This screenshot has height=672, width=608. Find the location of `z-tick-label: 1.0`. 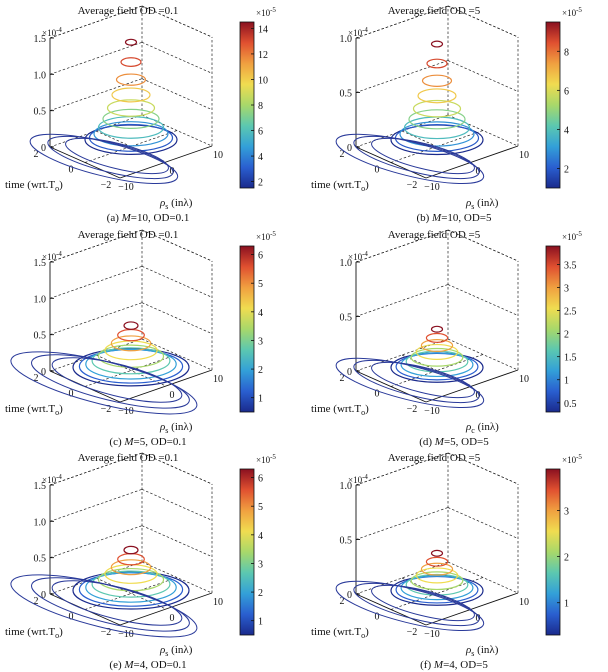

z-tick-label: 1.0 is located at coordinates (40, 299).